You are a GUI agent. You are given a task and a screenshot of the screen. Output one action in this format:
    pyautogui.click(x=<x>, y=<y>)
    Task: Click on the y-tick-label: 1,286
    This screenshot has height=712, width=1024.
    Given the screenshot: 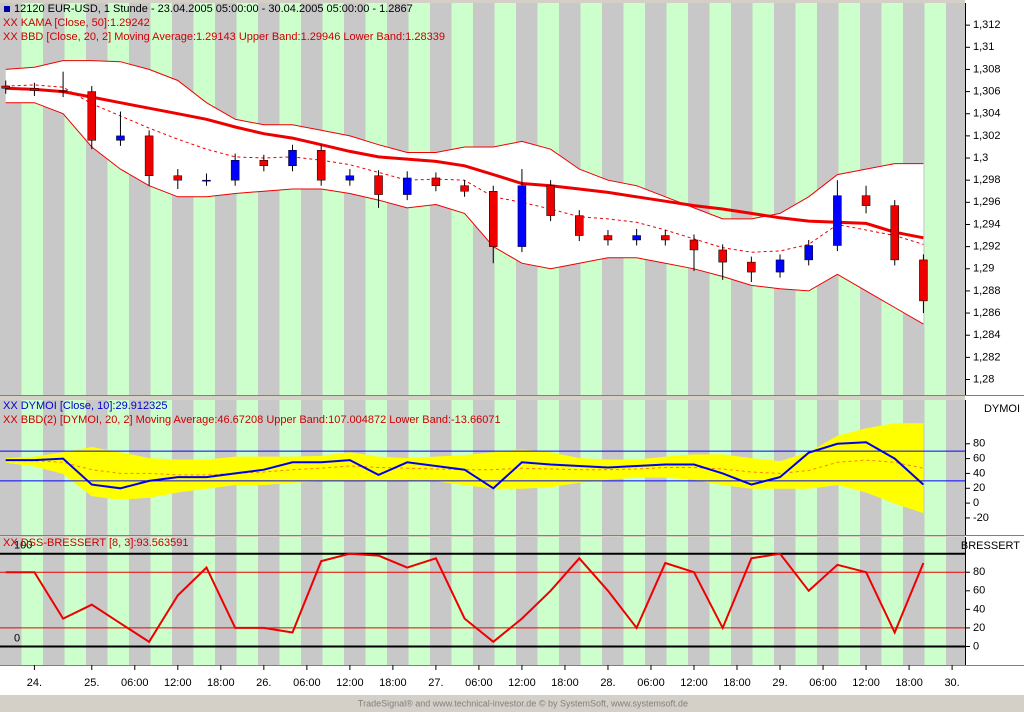 What is the action you would take?
    pyautogui.click(x=987, y=313)
    